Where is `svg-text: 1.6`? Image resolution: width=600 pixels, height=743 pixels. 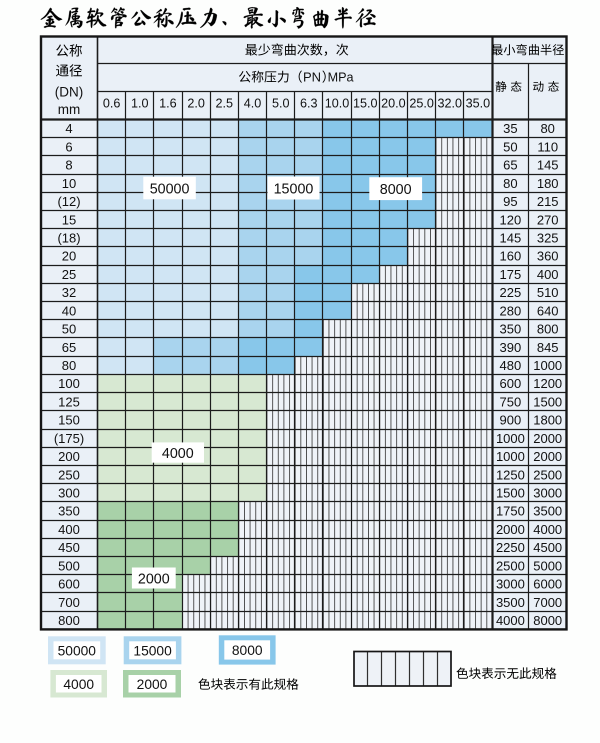 svg-text: 1.6 is located at coordinates (168, 104).